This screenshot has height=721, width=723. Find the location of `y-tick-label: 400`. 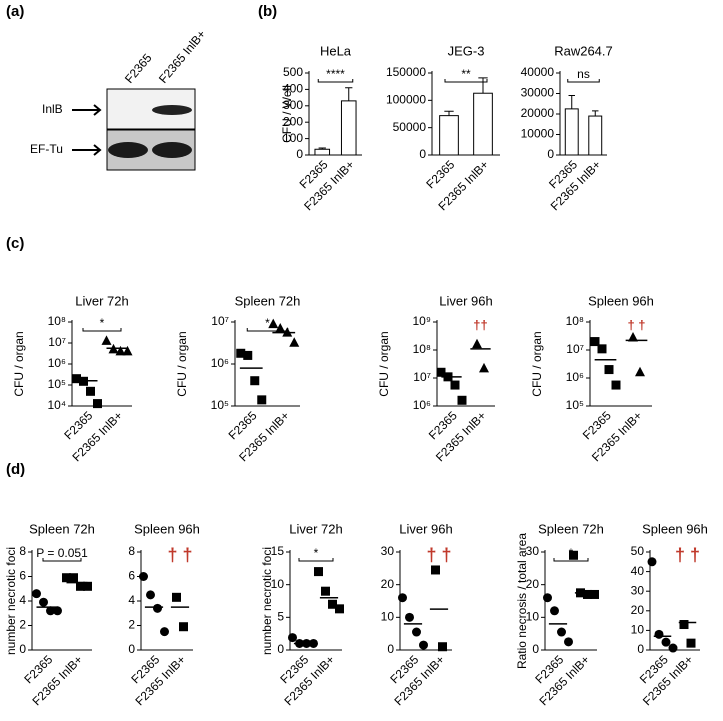

y-tick-label: 400 is located at coordinates (293, 89).